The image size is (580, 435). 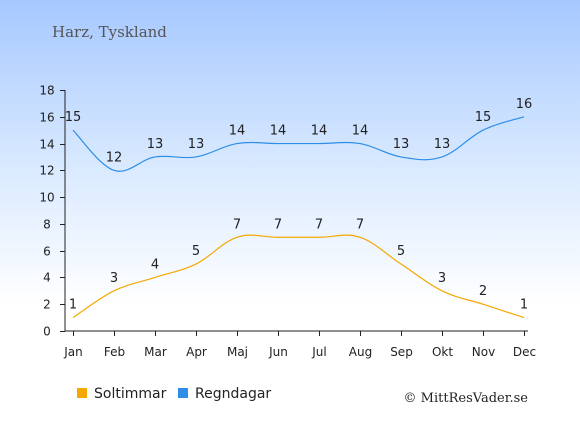 What do you see at coordinates (130, 394) in the screenshot?
I see `legend-label-soltimmar: Soltimmar` at bounding box center [130, 394].